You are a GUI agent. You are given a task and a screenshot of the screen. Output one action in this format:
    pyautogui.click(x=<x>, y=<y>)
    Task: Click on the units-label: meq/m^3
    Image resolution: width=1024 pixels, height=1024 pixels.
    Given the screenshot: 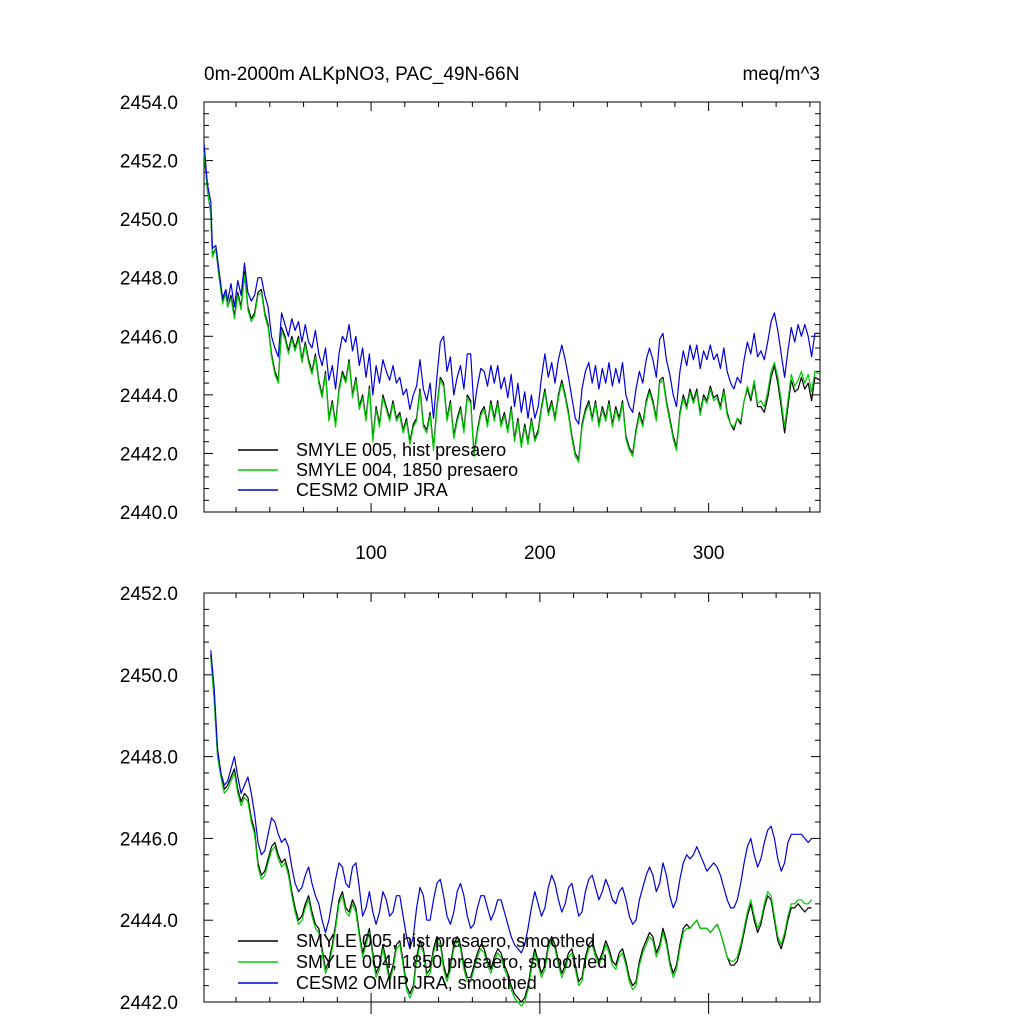 What is the action you would take?
    pyautogui.click(x=781, y=74)
    